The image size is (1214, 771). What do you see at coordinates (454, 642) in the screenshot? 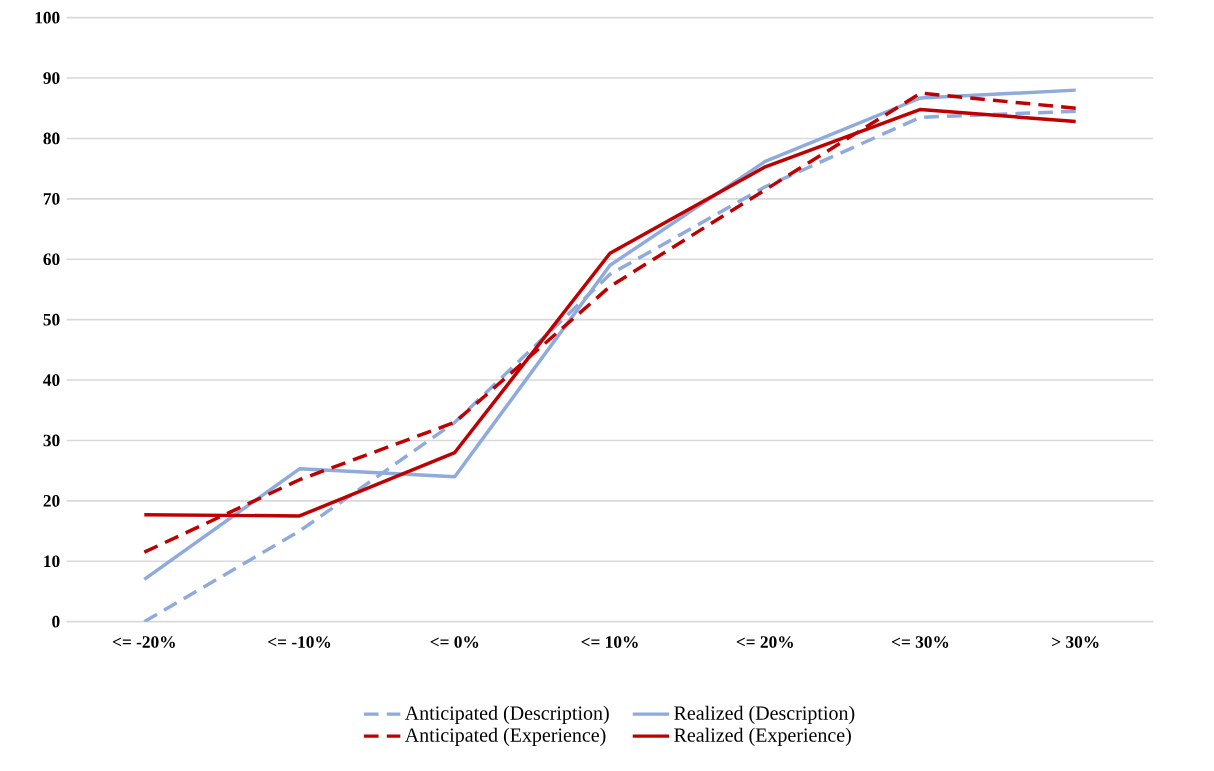
I see `x-tick-label: <= 0%` at bounding box center [454, 642].